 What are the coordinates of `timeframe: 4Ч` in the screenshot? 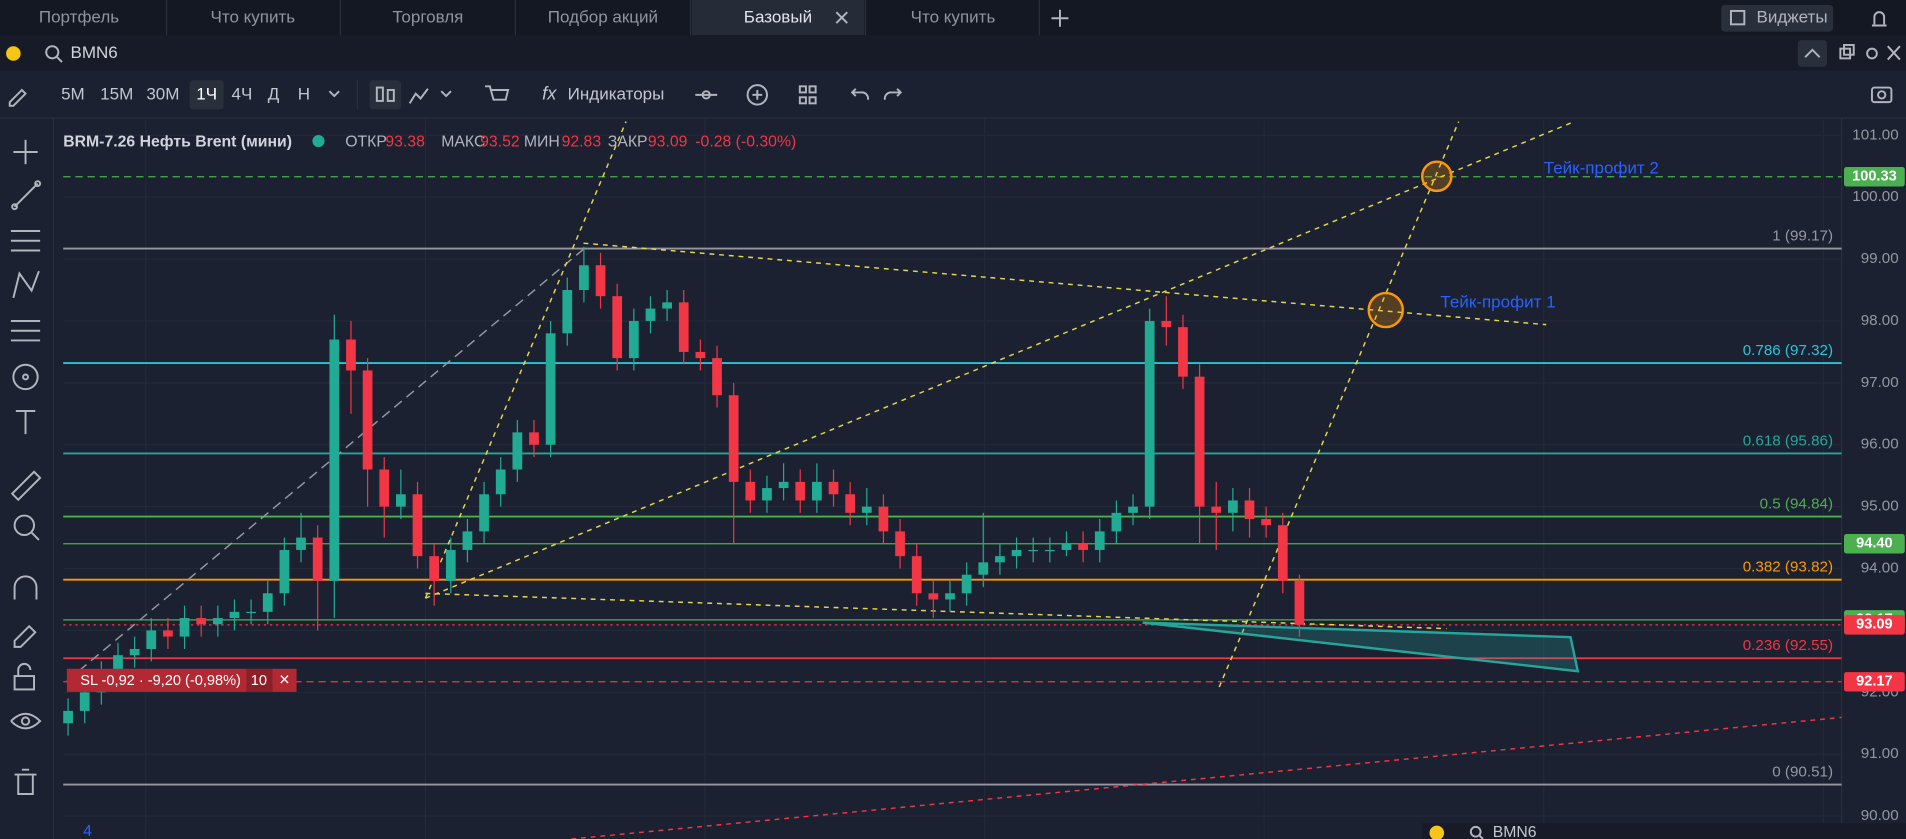 It's located at (241, 93).